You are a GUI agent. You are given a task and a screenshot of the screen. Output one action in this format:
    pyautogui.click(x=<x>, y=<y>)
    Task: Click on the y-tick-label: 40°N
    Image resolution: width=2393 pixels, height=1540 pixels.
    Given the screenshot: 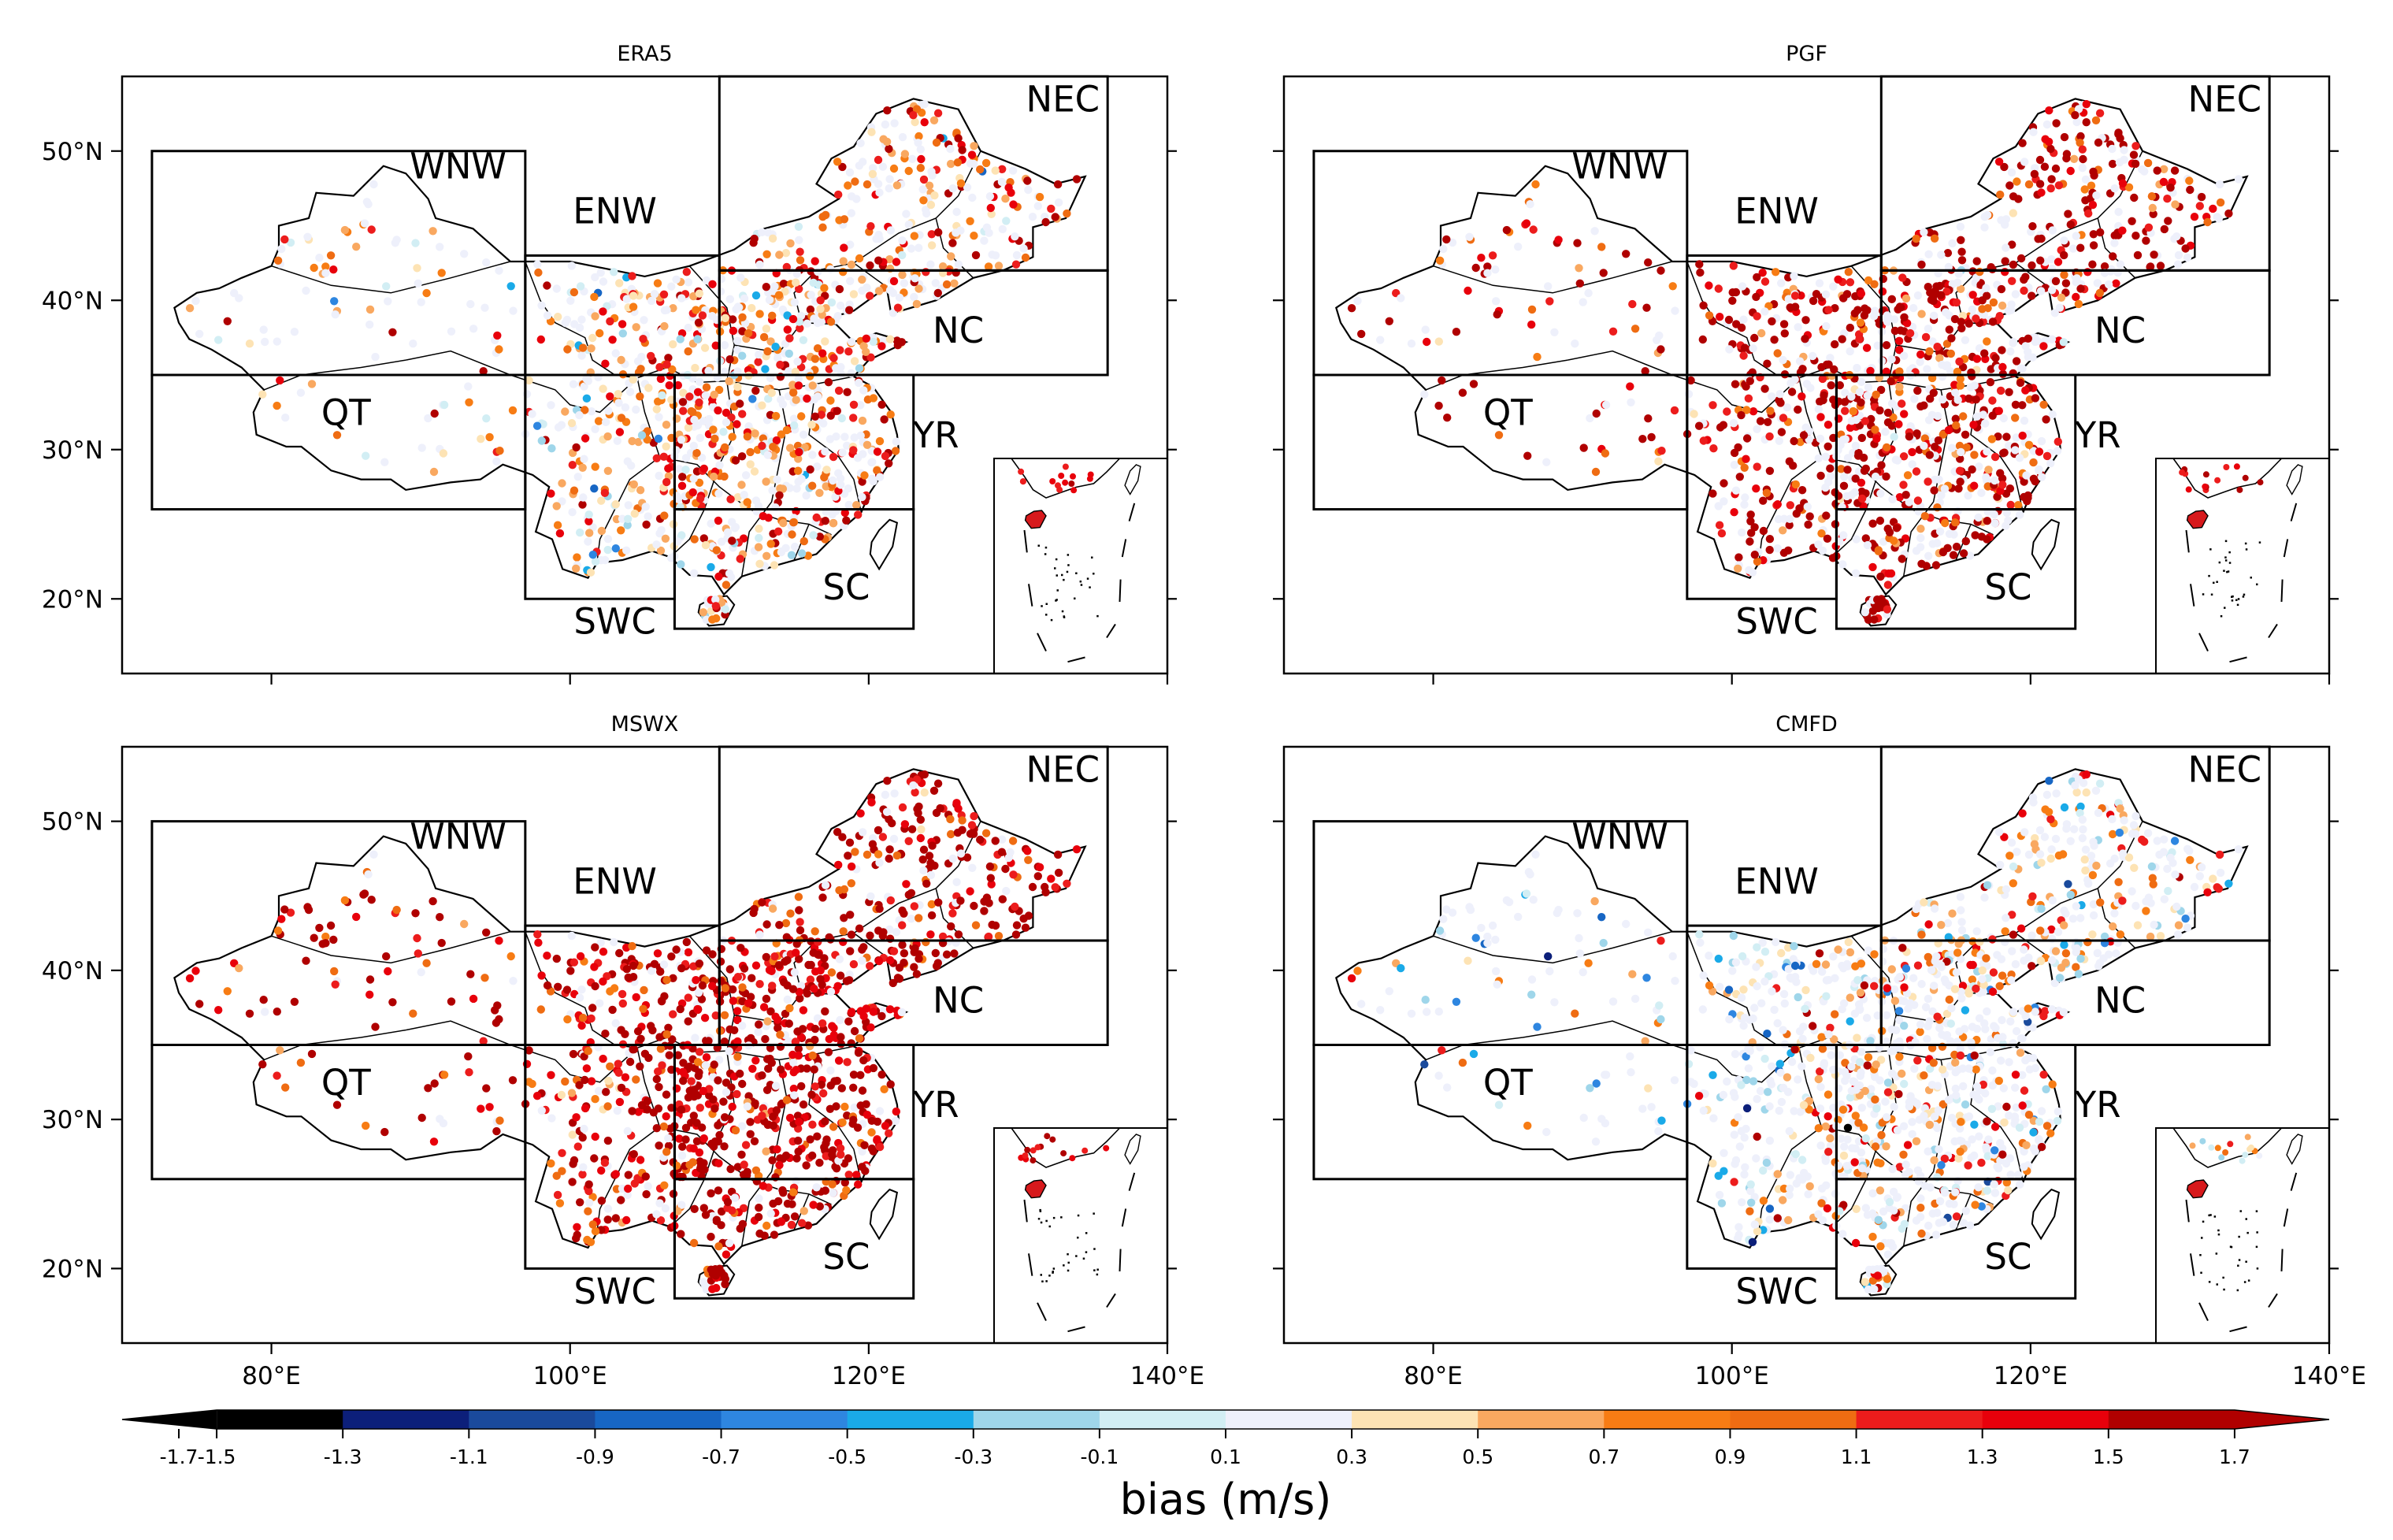 What is the action you would take?
    pyautogui.click(x=72, y=301)
    